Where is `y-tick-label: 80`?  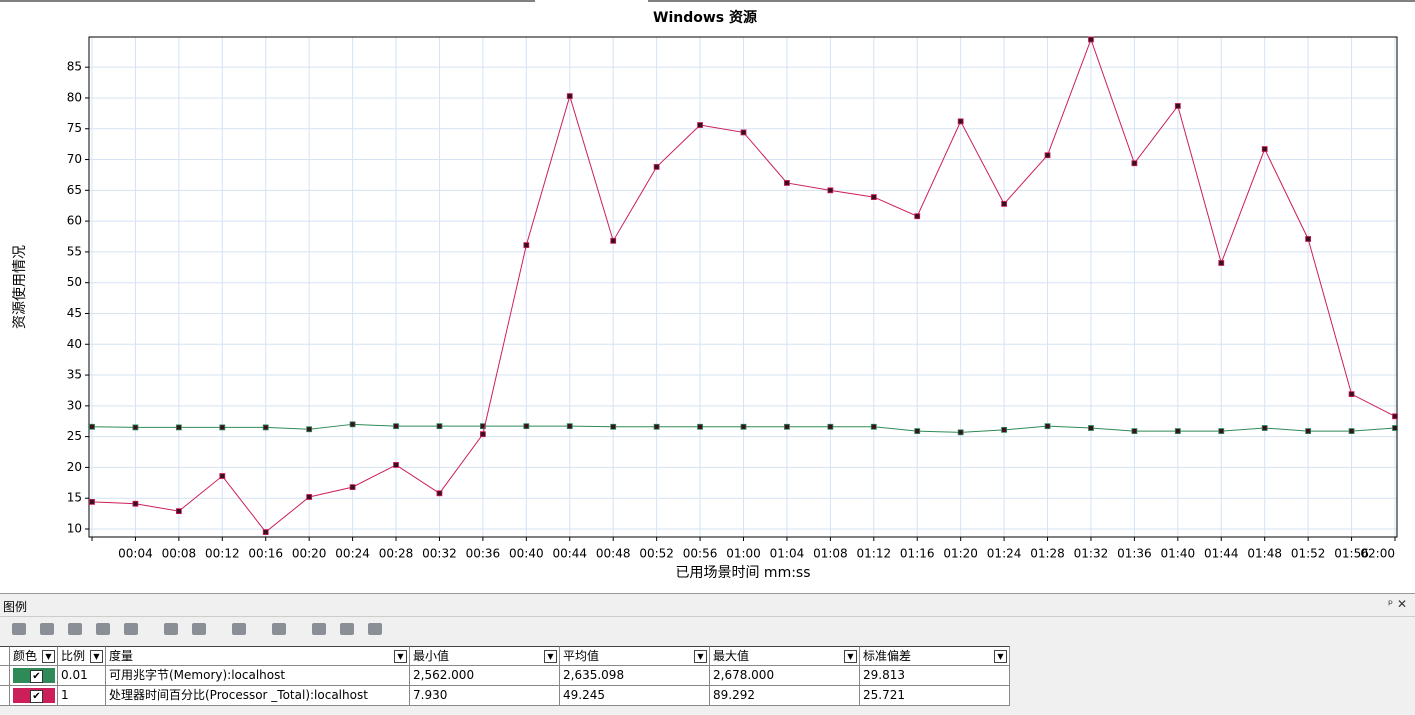
y-tick-label: 80 is located at coordinates (74, 97).